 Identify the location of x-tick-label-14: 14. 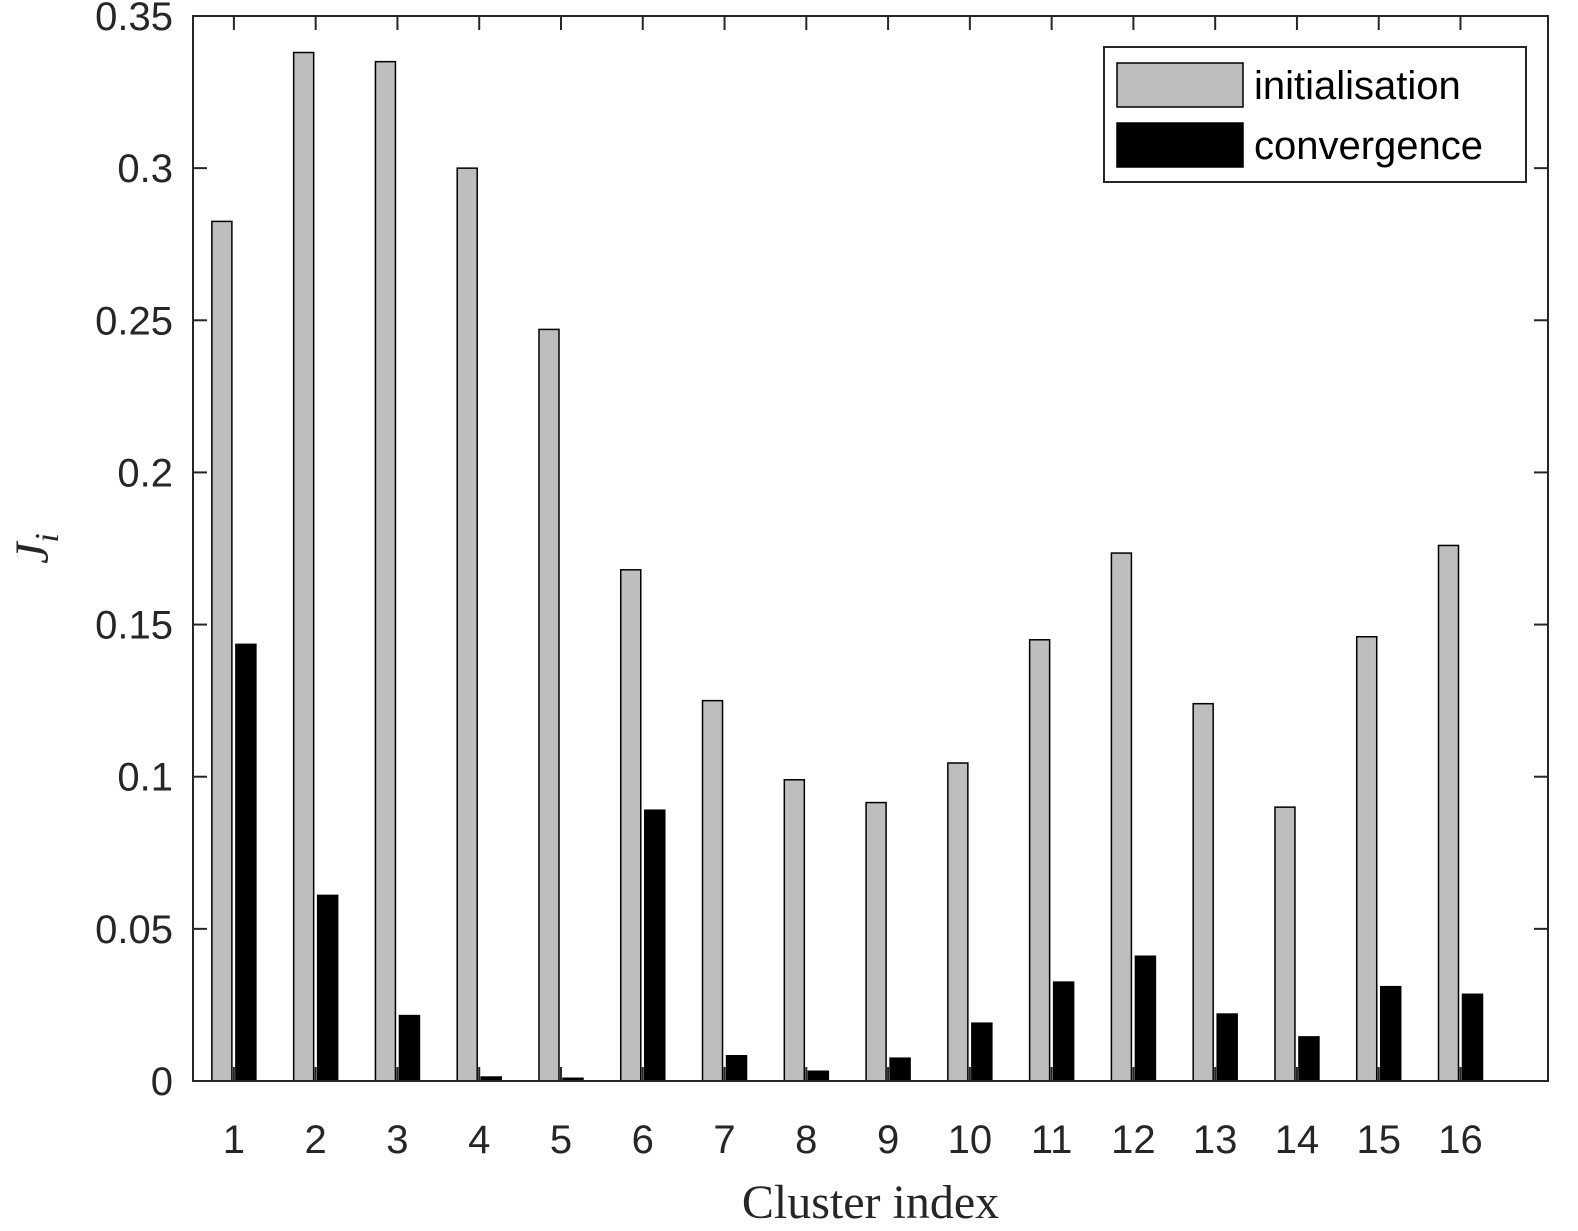
(1297, 1140).